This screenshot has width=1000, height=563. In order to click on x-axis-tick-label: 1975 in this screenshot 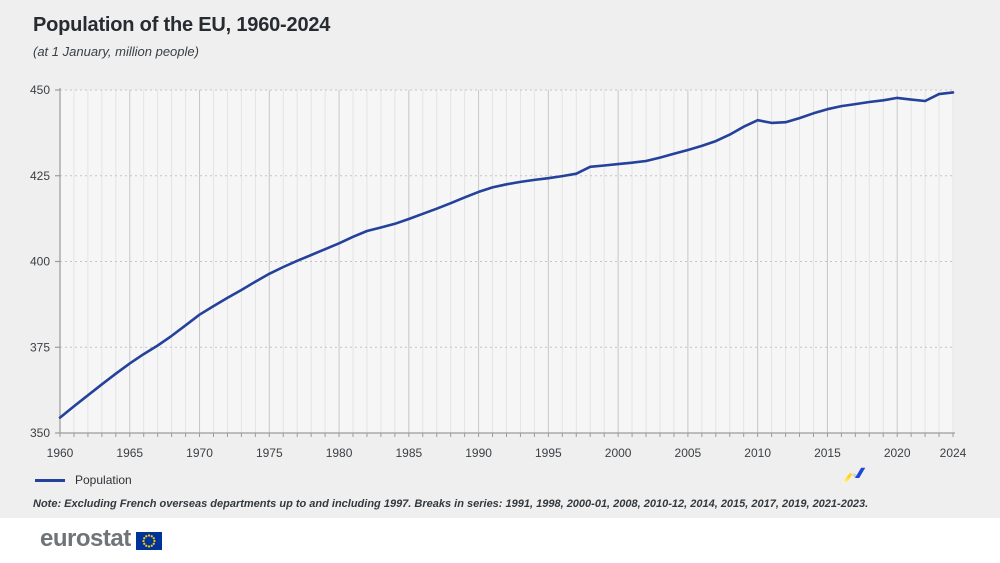, I will do `click(269, 453)`.